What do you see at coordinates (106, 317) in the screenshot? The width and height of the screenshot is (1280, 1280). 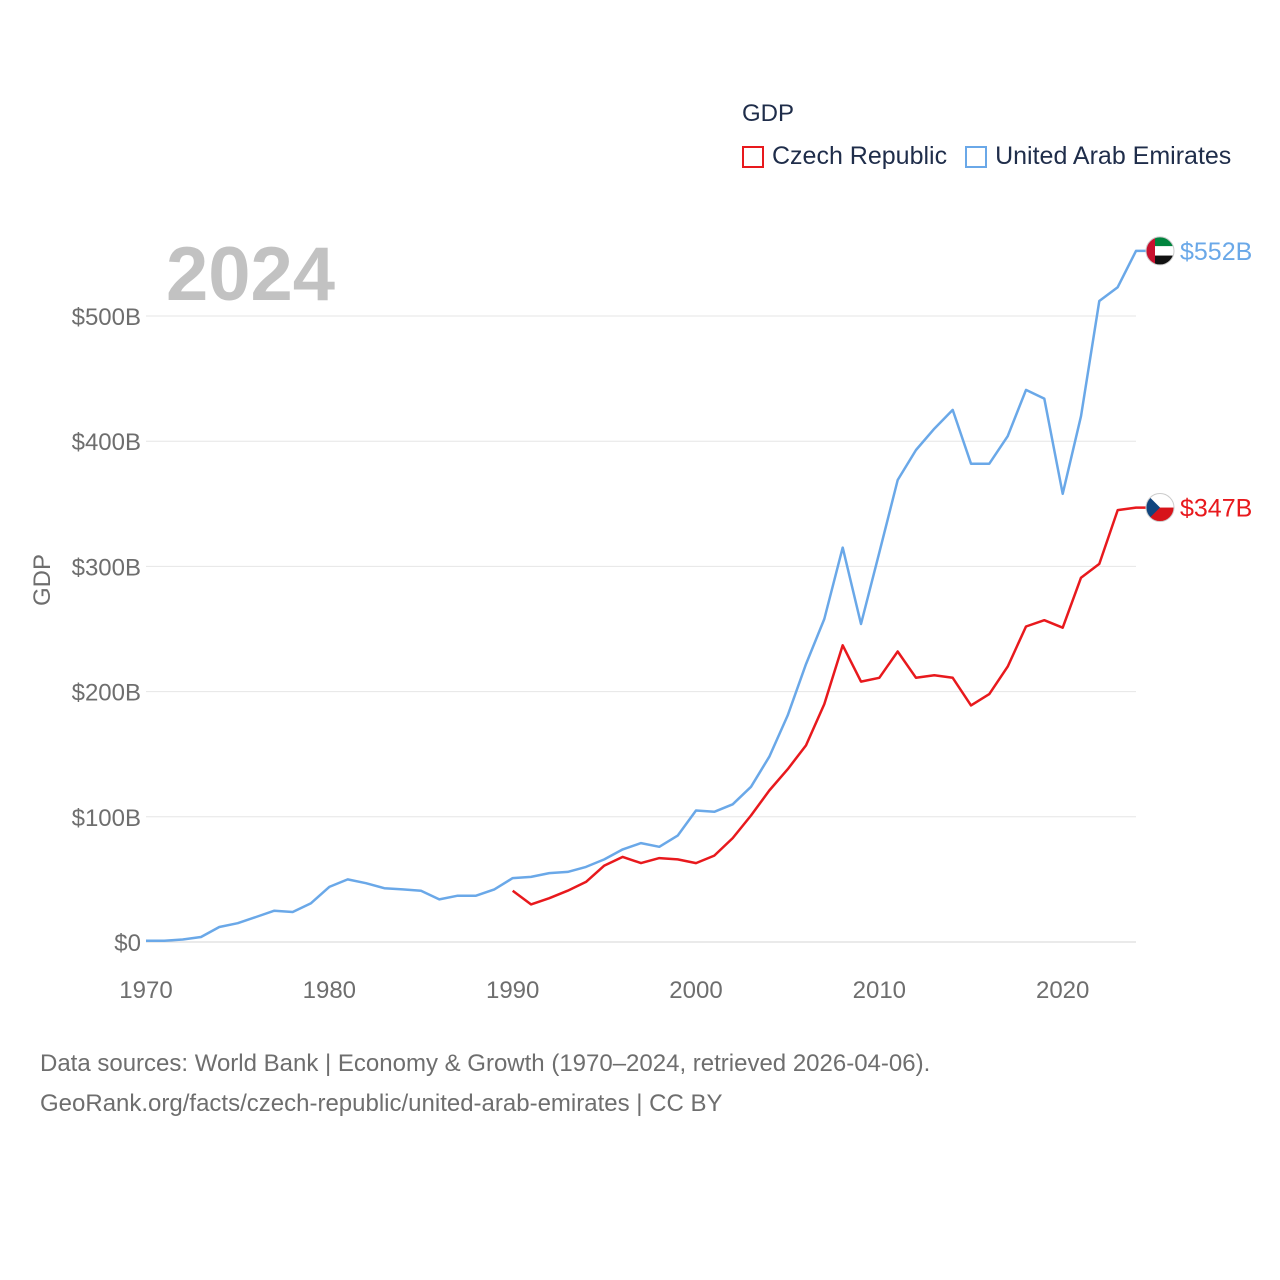 I see `y-tick-label: $500B` at bounding box center [106, 317].